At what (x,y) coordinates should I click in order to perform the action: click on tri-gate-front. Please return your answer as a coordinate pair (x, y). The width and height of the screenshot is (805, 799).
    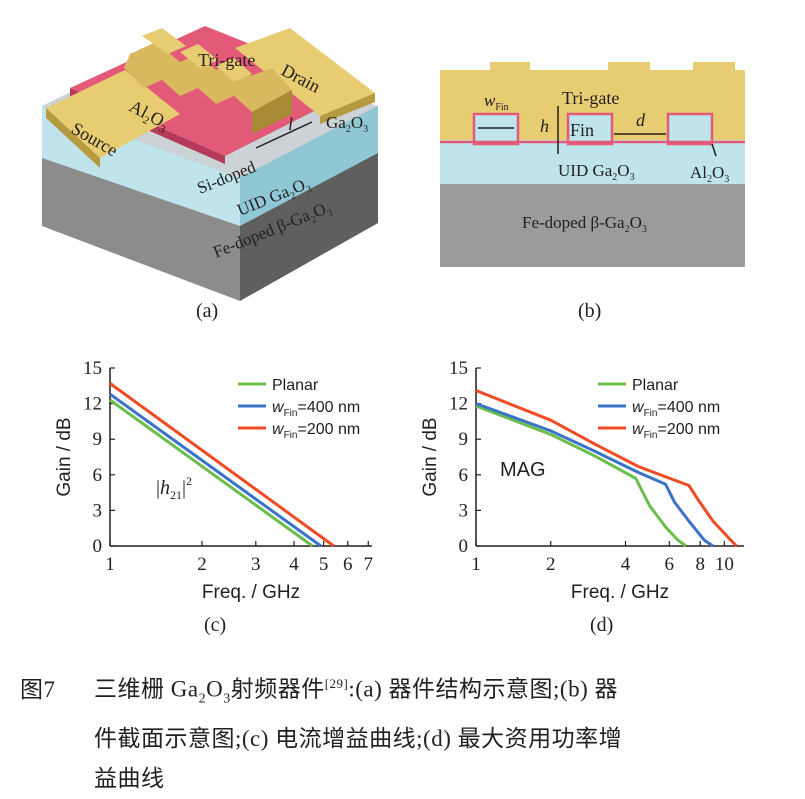
    Looking at the image, I should click on (272, 112).